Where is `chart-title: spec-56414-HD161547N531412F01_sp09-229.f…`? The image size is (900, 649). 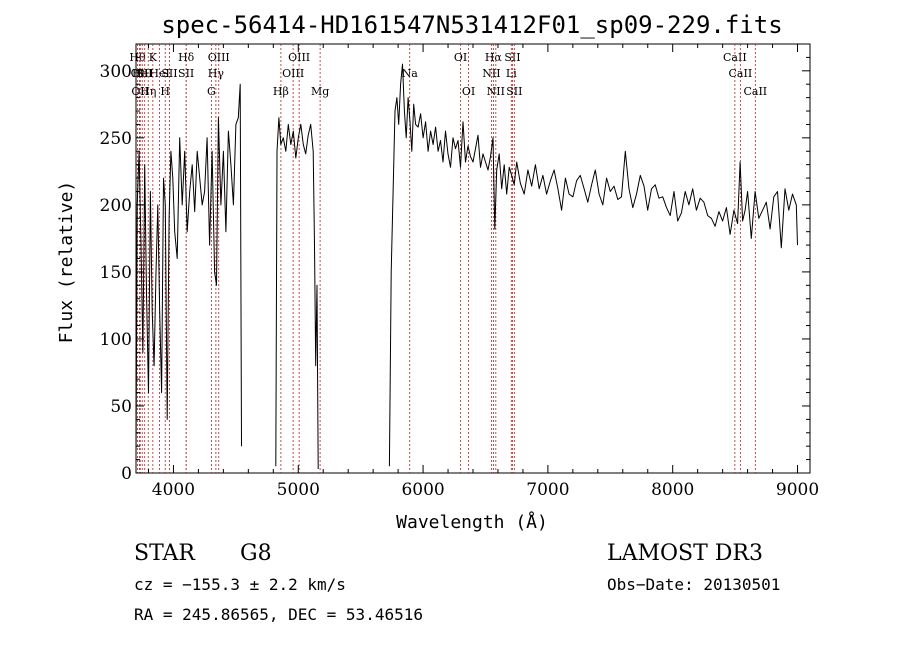
chart-title: spec-56414-HD161547N531412F01_sp09-229.f… is located at coordinates (471, 25).